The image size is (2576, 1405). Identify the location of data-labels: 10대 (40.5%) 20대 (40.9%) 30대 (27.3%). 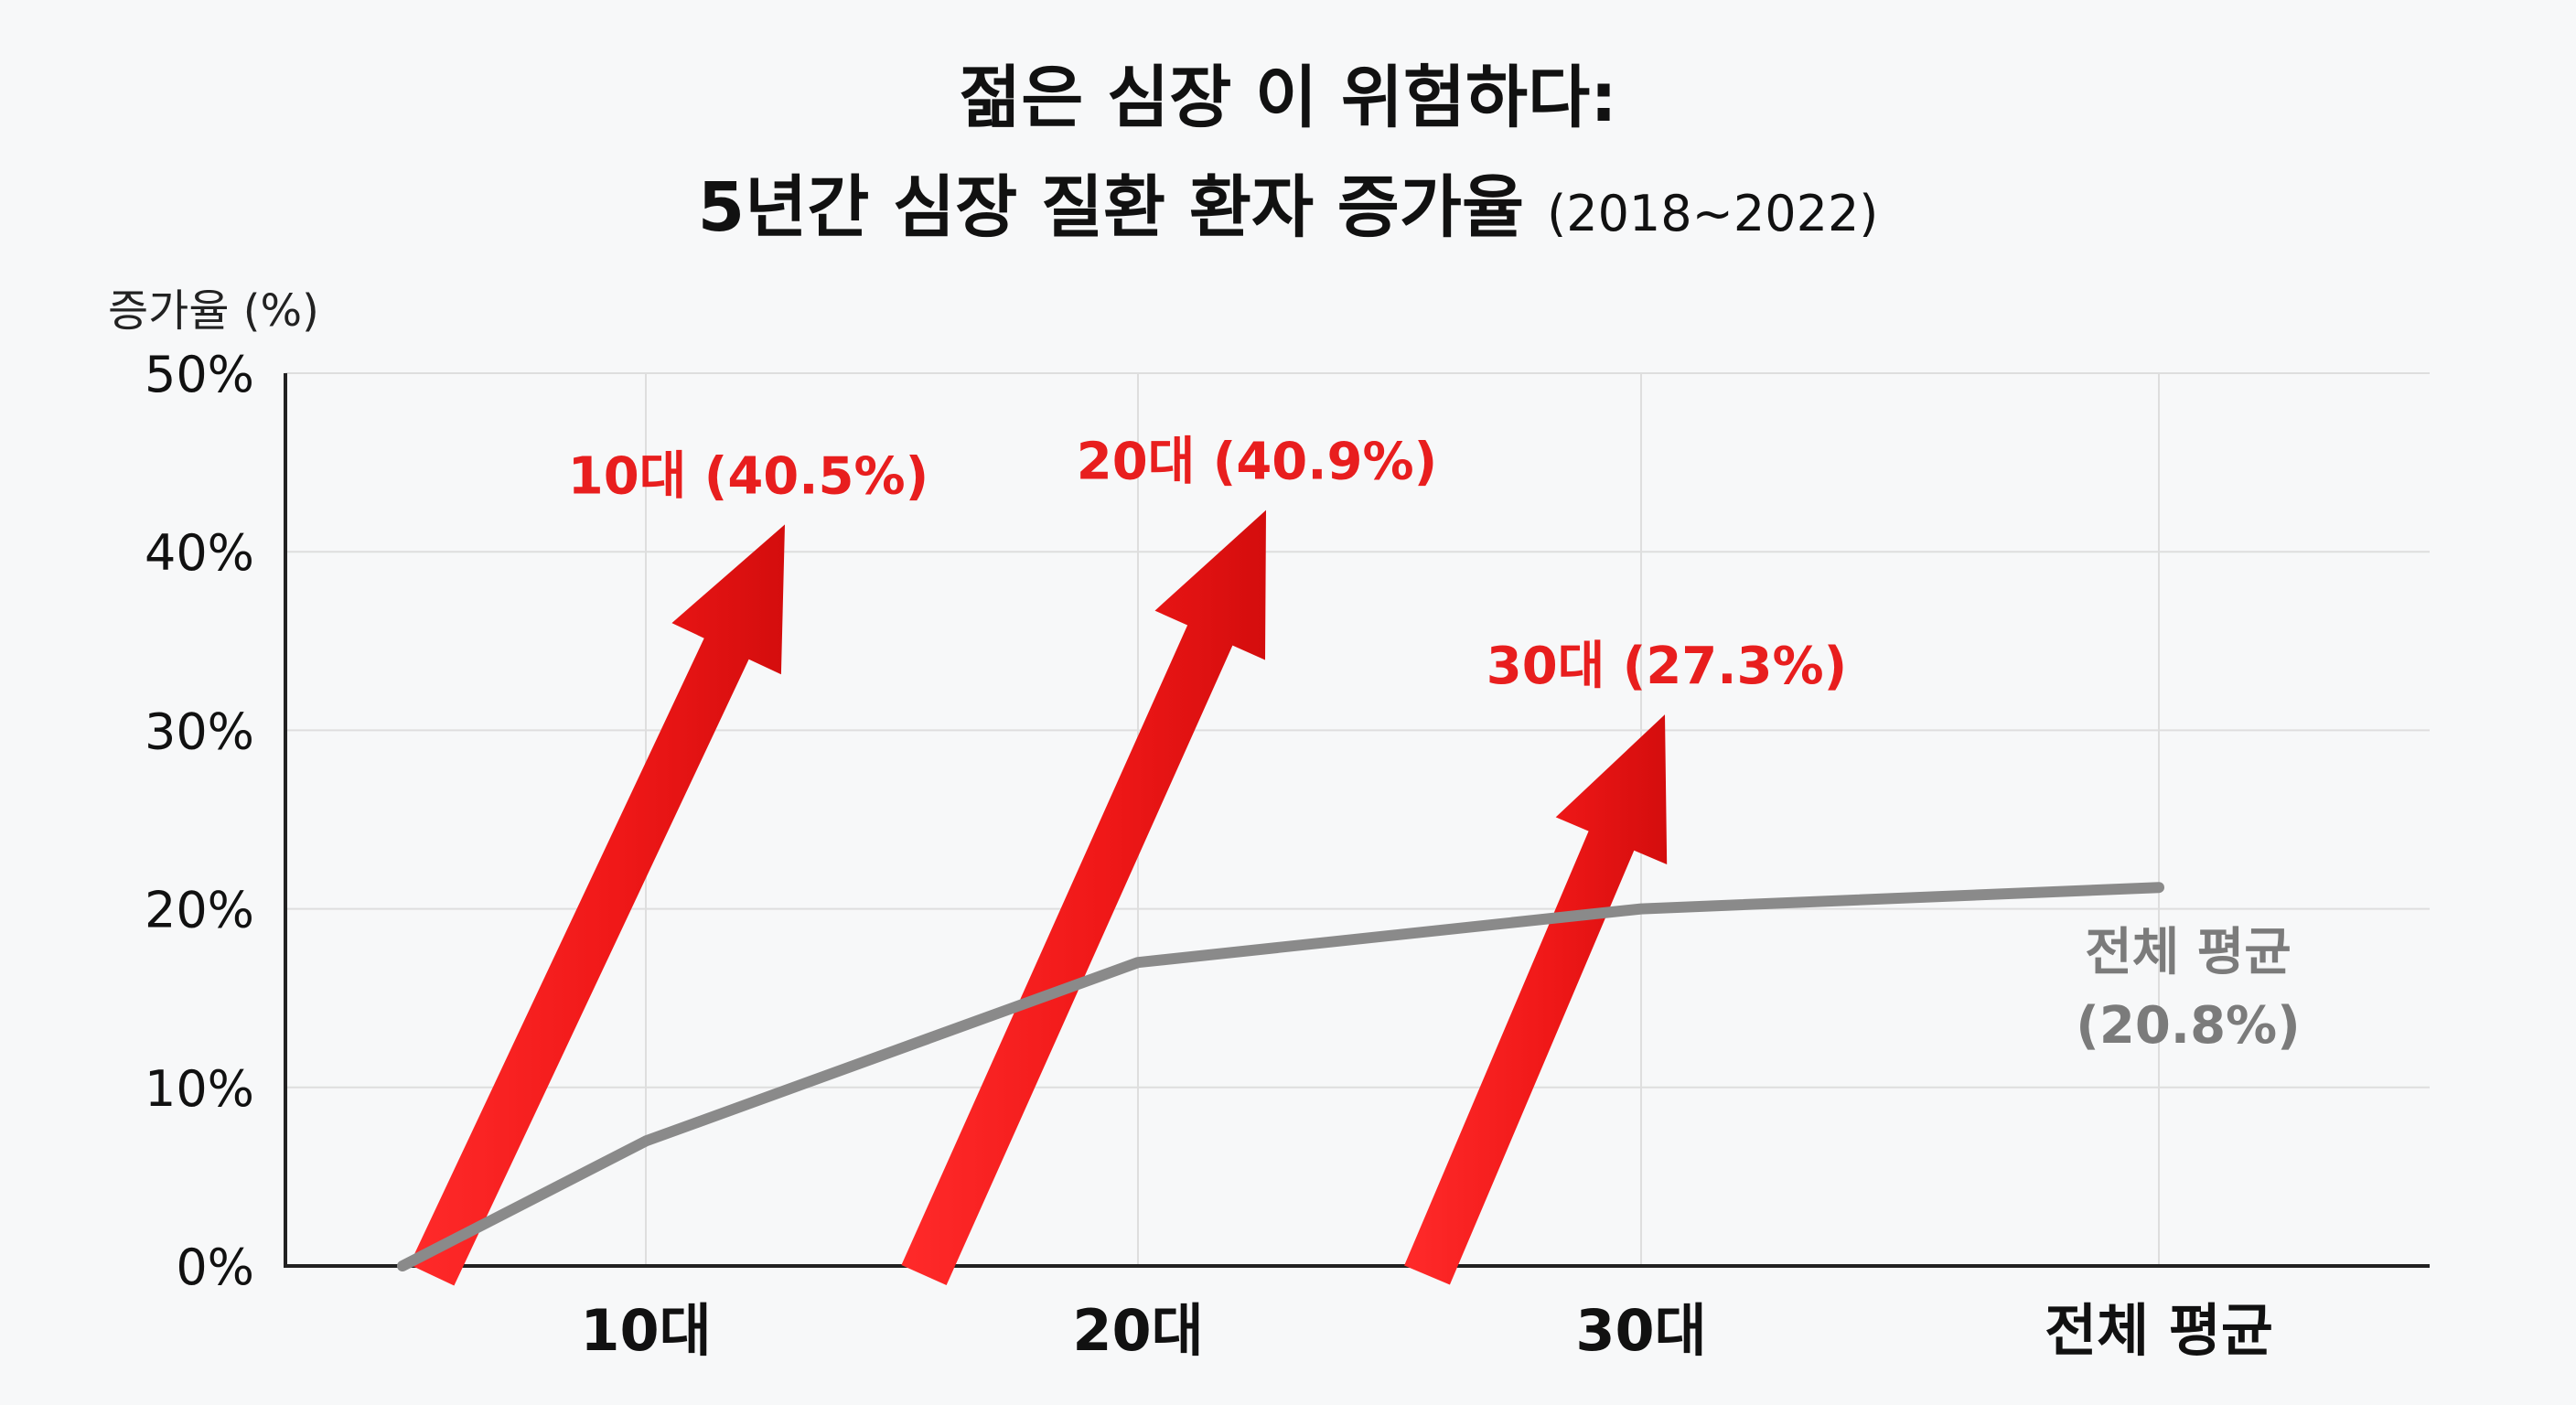
(1207, 564).